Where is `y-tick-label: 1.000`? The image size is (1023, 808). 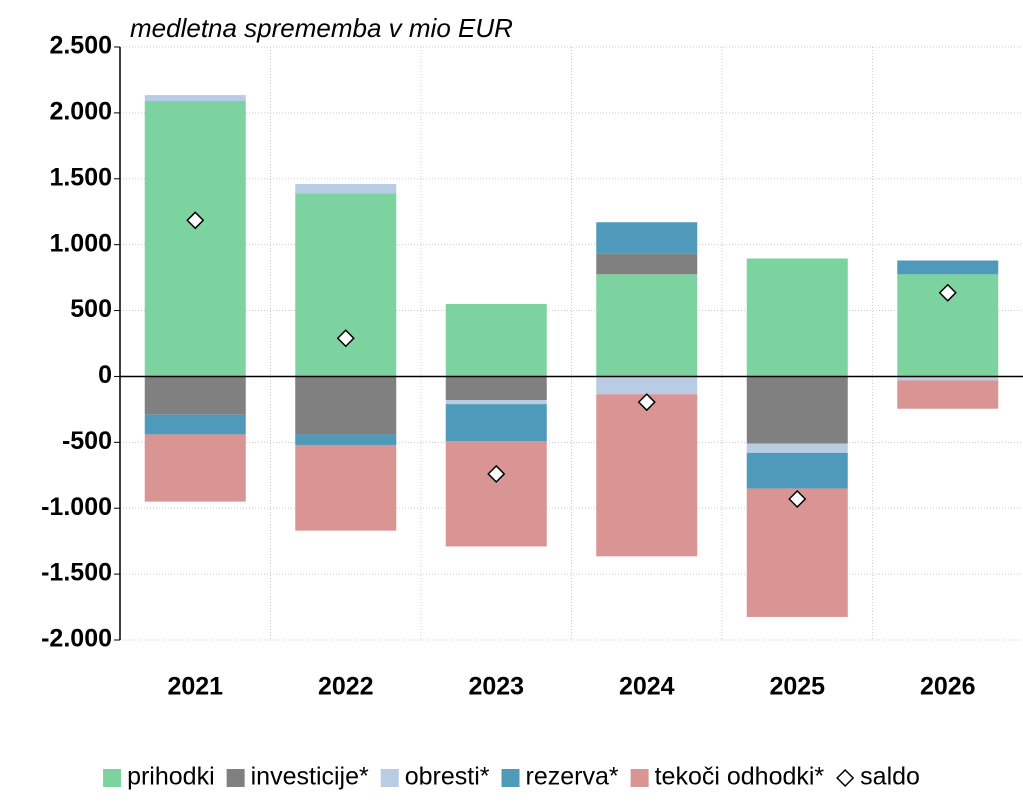 y-tick-label: 1.000 is located at coordinates (80, 243).